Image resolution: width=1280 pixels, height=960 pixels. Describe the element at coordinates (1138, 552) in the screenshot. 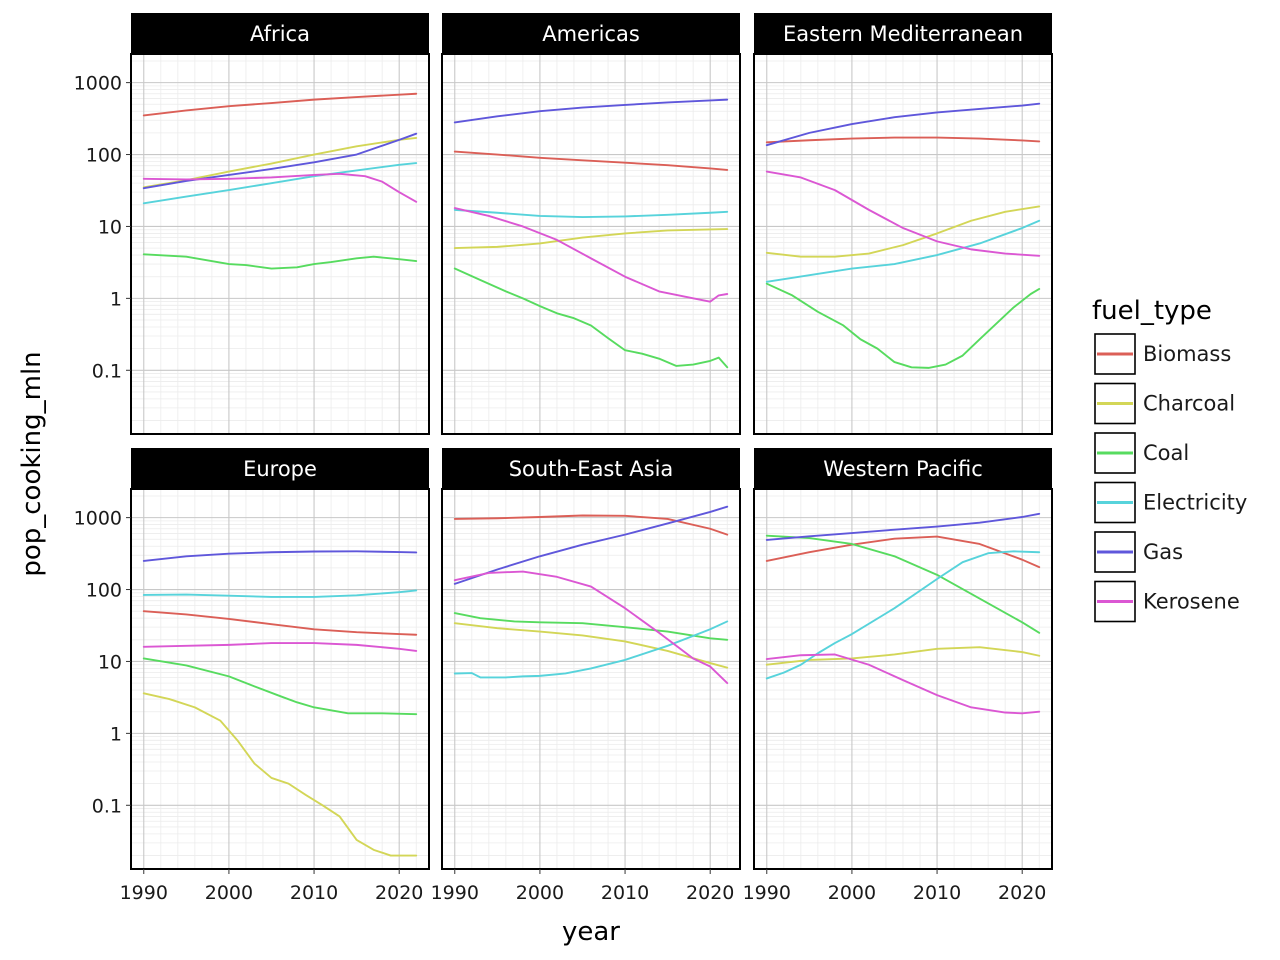

I see `legend-item-gas: Gas` at that location.